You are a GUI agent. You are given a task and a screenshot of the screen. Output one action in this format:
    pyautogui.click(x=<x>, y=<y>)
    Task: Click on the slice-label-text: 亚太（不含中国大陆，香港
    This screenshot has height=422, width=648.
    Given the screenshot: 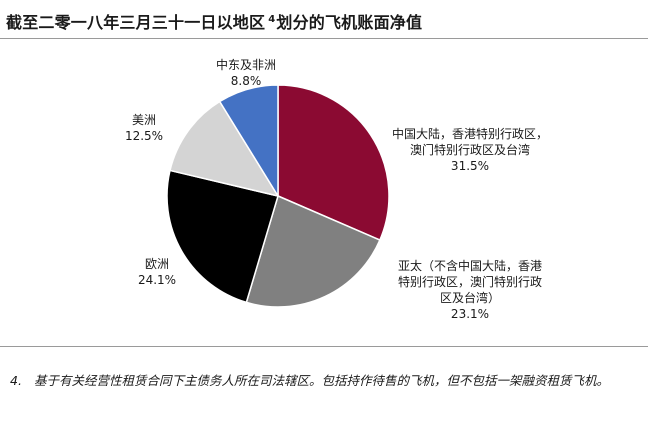 What is the action you would take?
    pyautogui.click(x=470, y=266)
    